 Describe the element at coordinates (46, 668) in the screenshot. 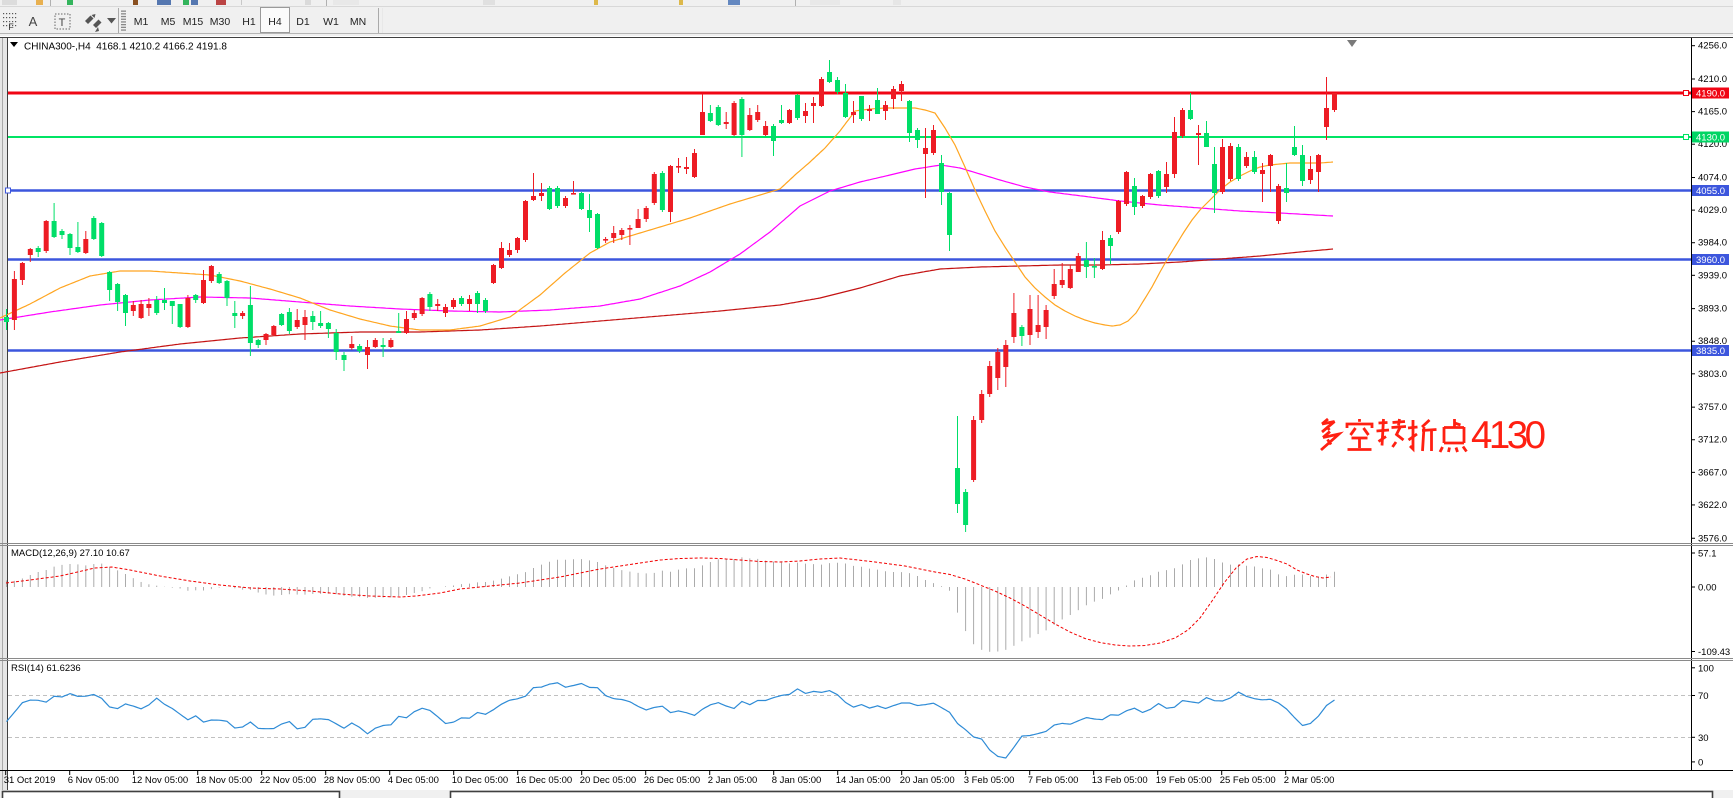

I see `svg-text: RSI(14) 61.6236` at that location.